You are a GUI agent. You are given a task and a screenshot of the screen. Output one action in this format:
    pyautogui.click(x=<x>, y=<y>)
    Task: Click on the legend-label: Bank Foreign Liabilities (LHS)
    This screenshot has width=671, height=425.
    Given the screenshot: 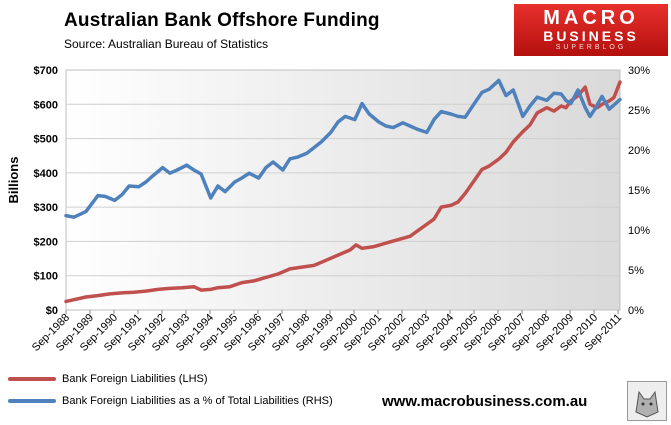 What is the action you would take?
    pyautogui.click(x=135, y=379)
    